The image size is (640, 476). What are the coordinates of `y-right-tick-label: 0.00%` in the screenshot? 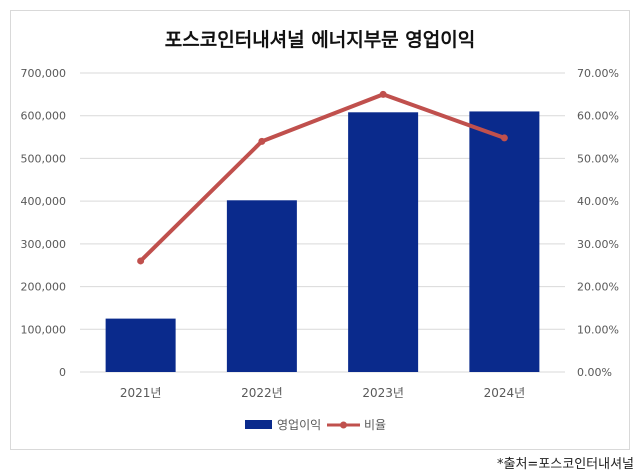 It's located at (594, 372).